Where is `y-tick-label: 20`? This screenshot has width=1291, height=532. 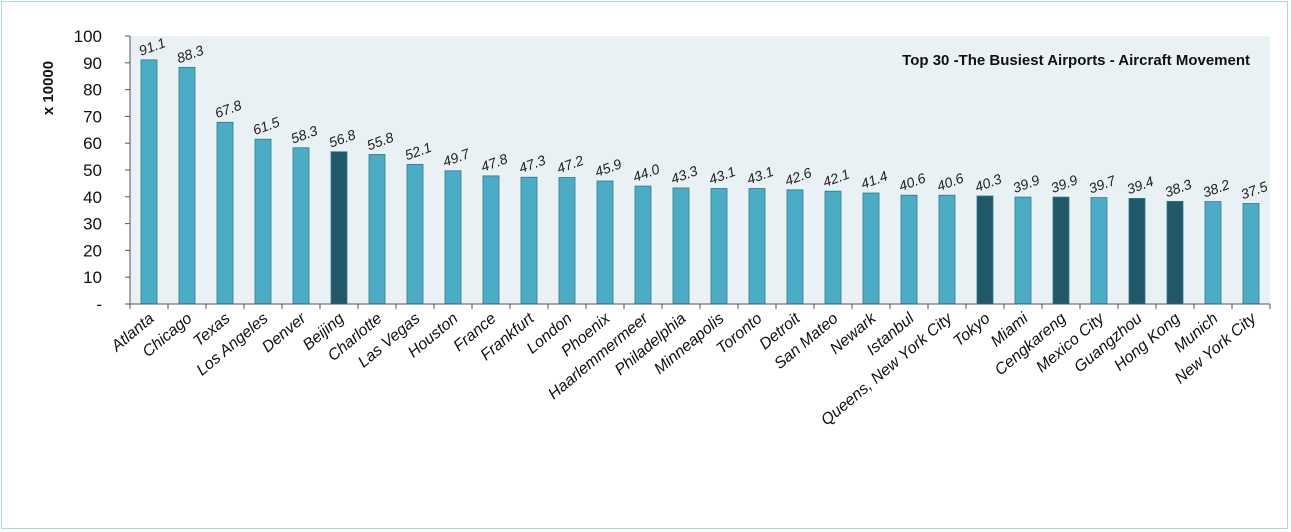
y-tick-label: 20 is located at coordinates (92, 250).